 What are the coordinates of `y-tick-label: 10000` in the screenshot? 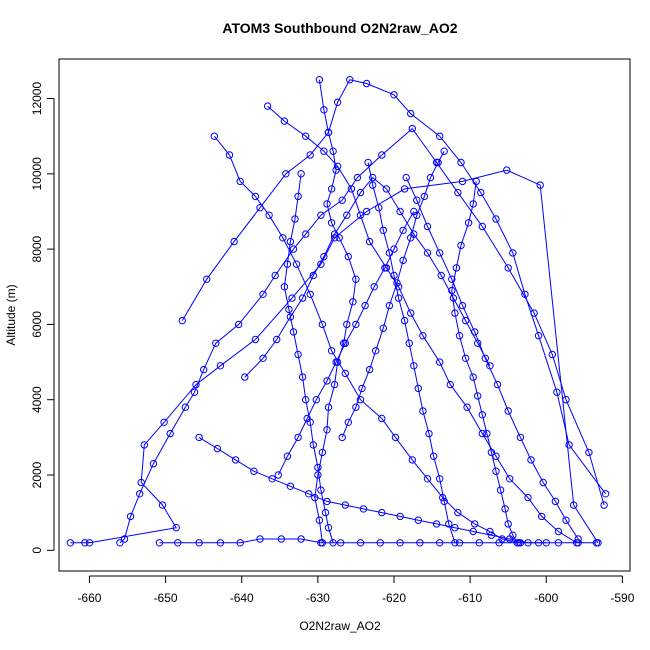 It's located at (37, 174).